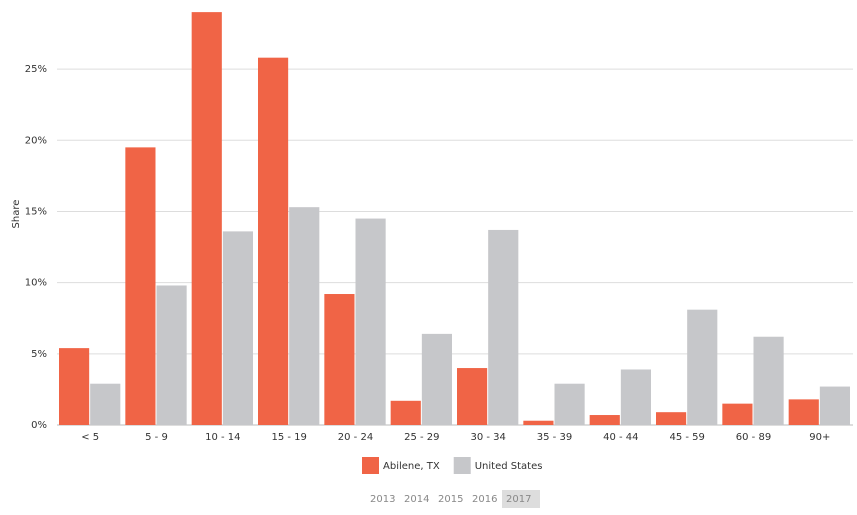 The image size is (857, 515). Describe the element at coordinates (411, 466) in the screenshot. I see `legend-label: Abilene, TX` at that location.